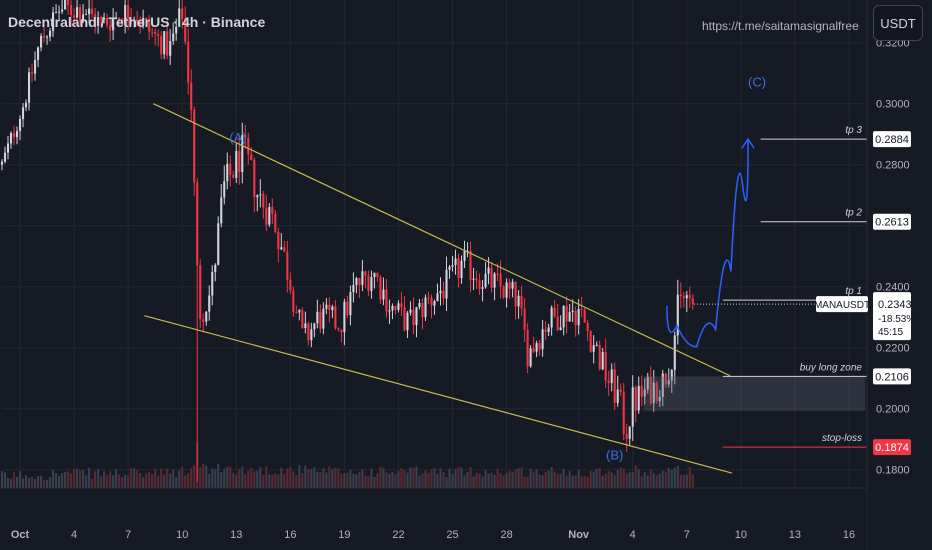 The height and width of the screenshot is (550, 932). I want to click on x-tick-label: 16, so click(290, 535).